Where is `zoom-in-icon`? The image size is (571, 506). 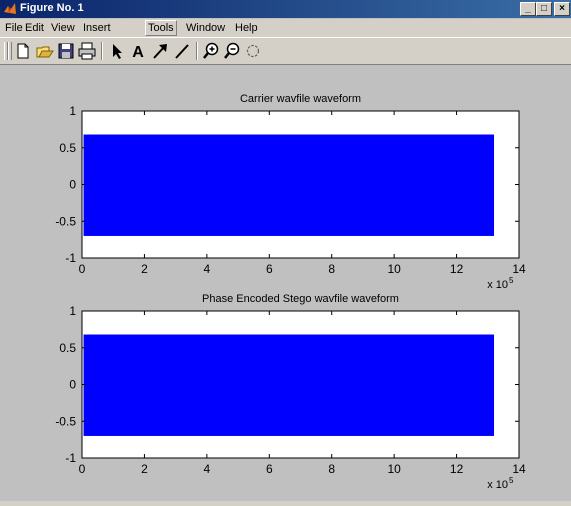 zoom-in-icon is located at coordinates (211, 50).